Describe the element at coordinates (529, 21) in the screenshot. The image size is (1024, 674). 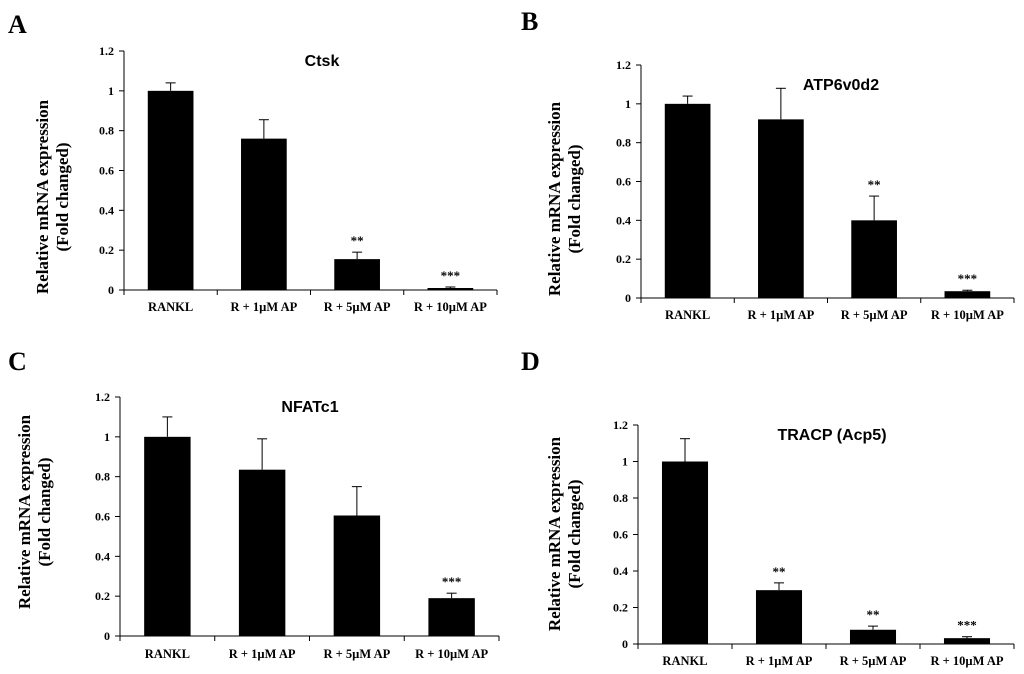
I see `panel-letter: B` at that location.